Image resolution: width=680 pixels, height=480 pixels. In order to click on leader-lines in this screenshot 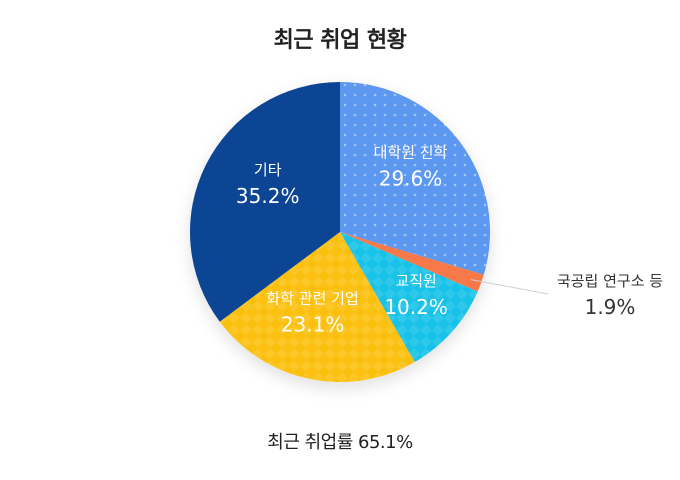, I will do `click(510, 287)`.